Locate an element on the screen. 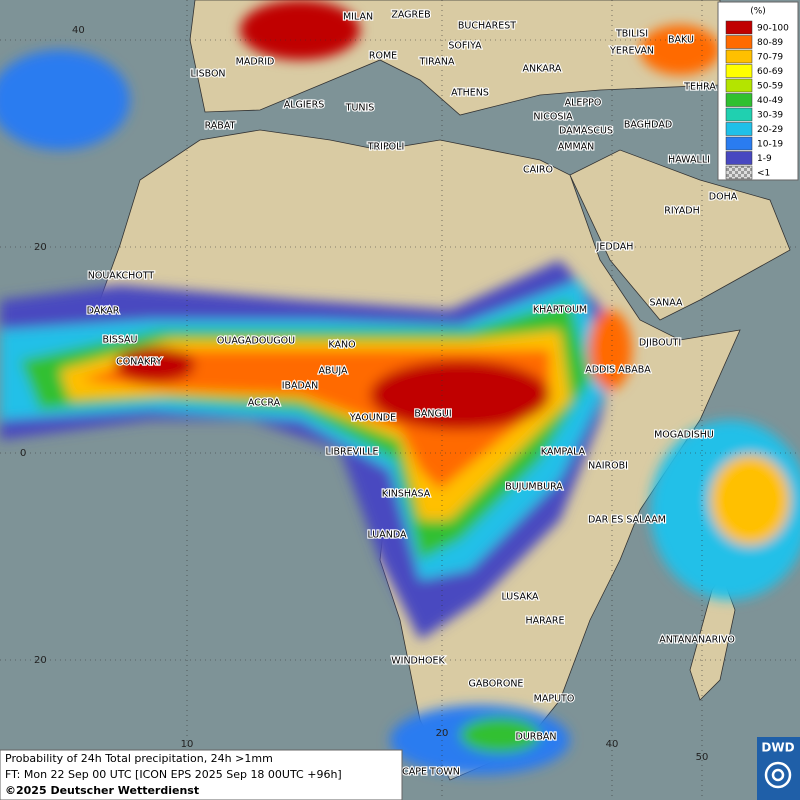 The image size is (800, 800). city-label: DAR ES SALAAM is located at coordinates (627, 520).